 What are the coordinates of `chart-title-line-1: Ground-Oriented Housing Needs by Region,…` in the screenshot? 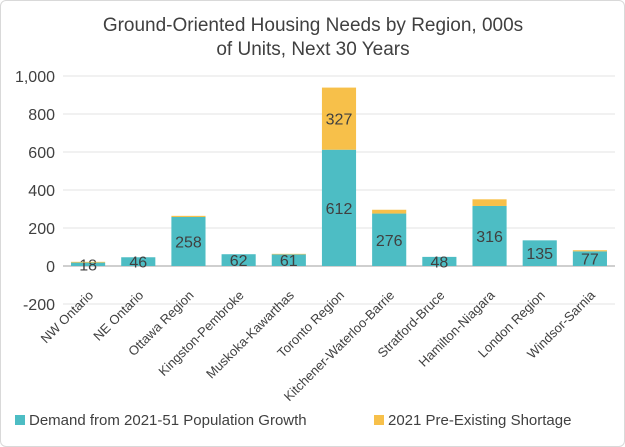 It's located at (313, 25).